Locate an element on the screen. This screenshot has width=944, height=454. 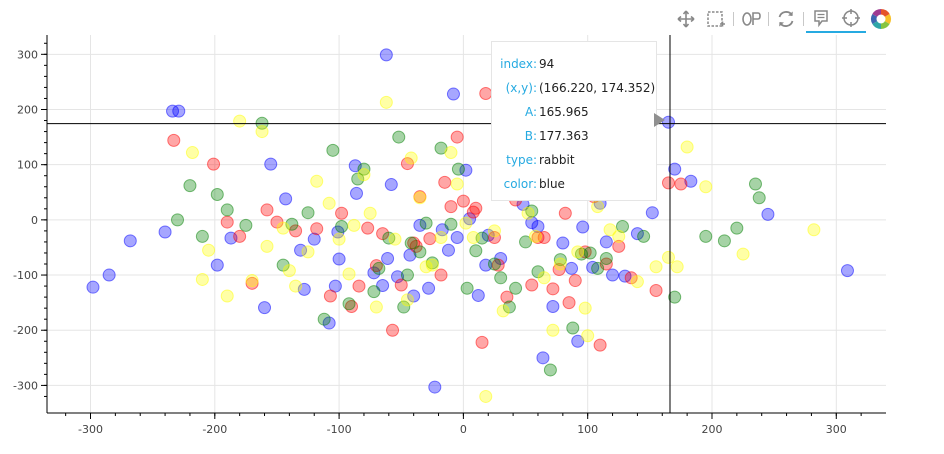
wheel-zoom-tool is located at coordinates (751, 19).